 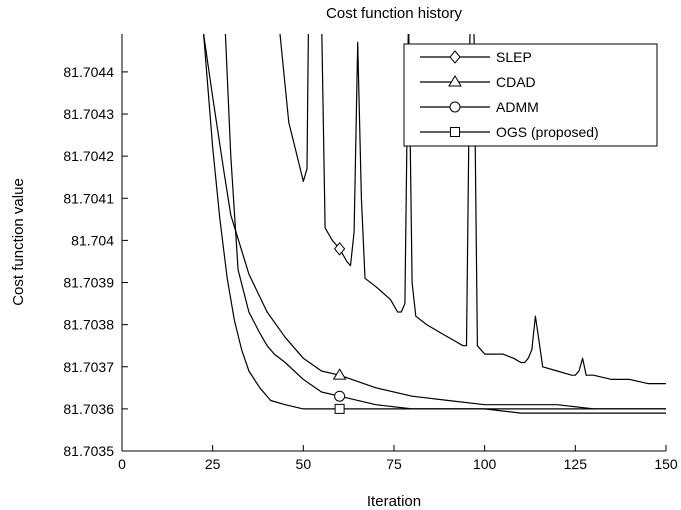 What do you see at coordinates (88, 156) in the screenshot?
I see `y-tick-label: 81.7042` at bounding box center [88, 156].